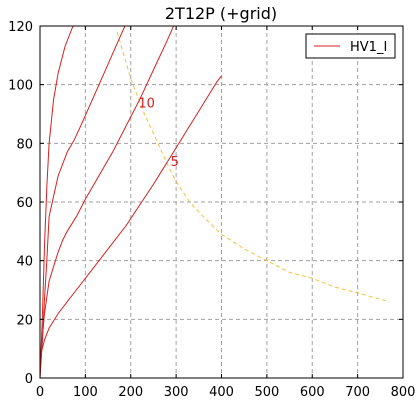 This screenshot has height=406, width=417. I want to click on legend: HV1_I, so click(350, 46).